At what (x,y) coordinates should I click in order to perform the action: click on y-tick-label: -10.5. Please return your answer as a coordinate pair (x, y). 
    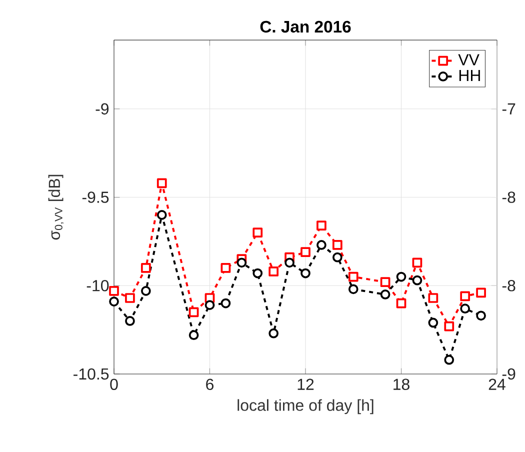
    Looking at the image, I should click on (91, 374).